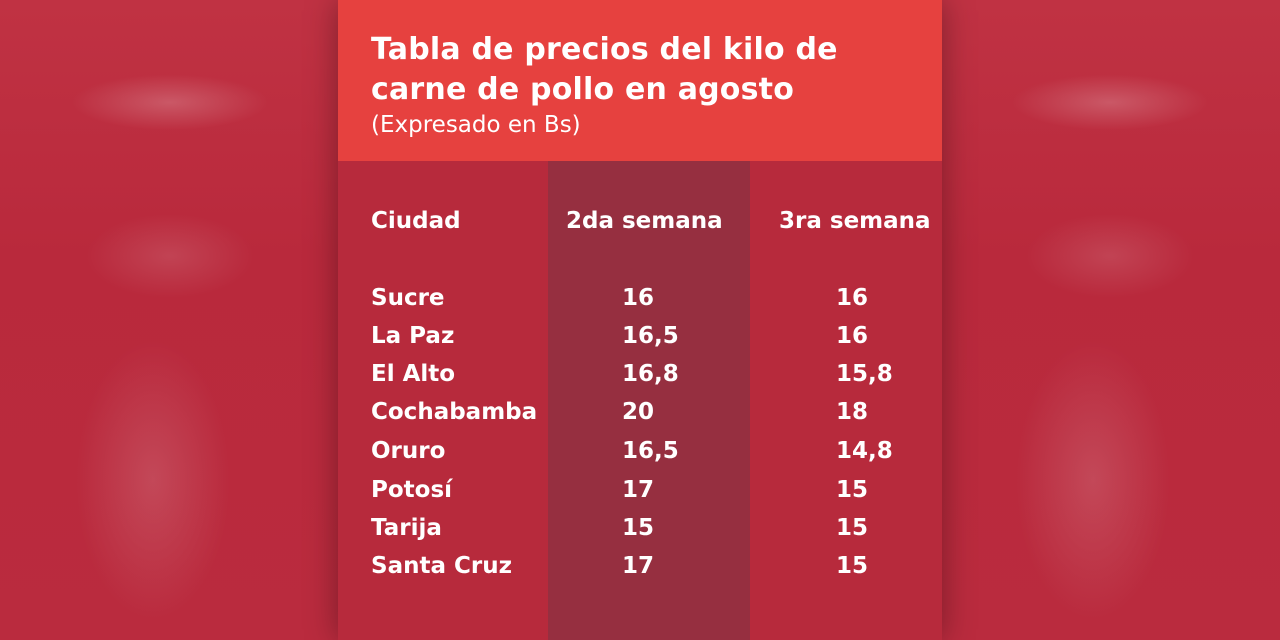 The image size is (1280, 640). Describe the element at coordinates (864, 451) in the screenshot. I see `week3-price-cell: 14,8` at that location.